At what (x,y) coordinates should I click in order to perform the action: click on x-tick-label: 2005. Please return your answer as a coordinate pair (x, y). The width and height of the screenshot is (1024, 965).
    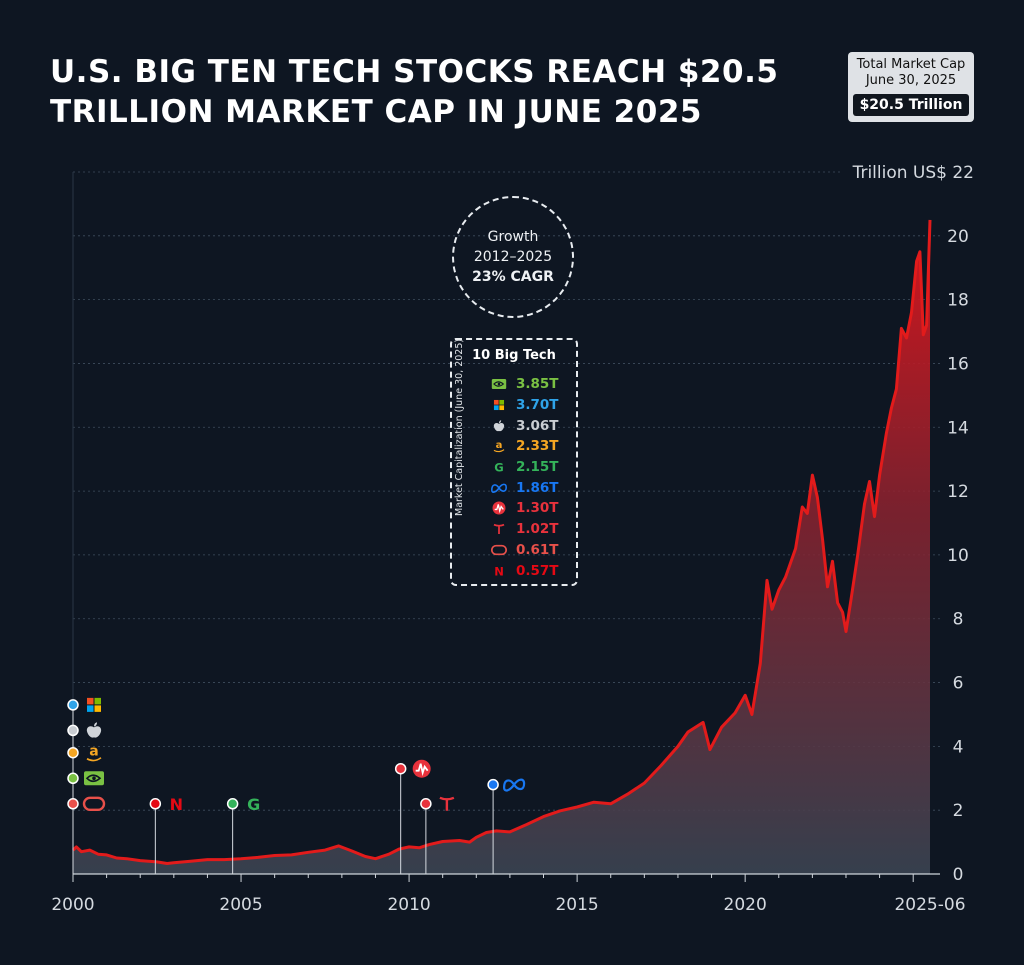
    Looking at the image, I should click on (240, 905).